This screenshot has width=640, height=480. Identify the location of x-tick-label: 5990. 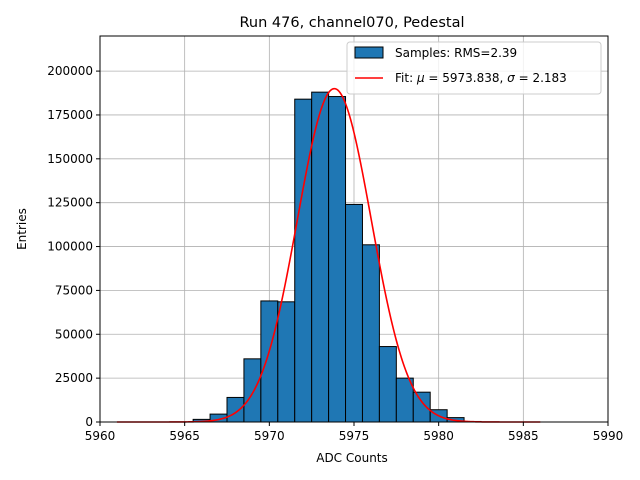
(608, 436).